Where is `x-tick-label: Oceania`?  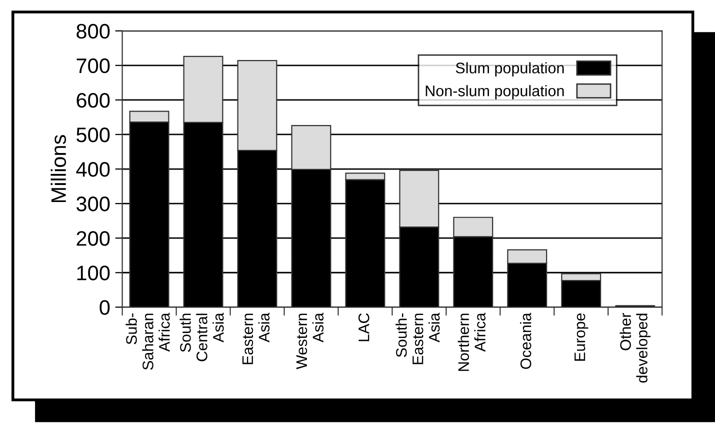
x-tick-label: Oceania is located at coordinates (526, 340).